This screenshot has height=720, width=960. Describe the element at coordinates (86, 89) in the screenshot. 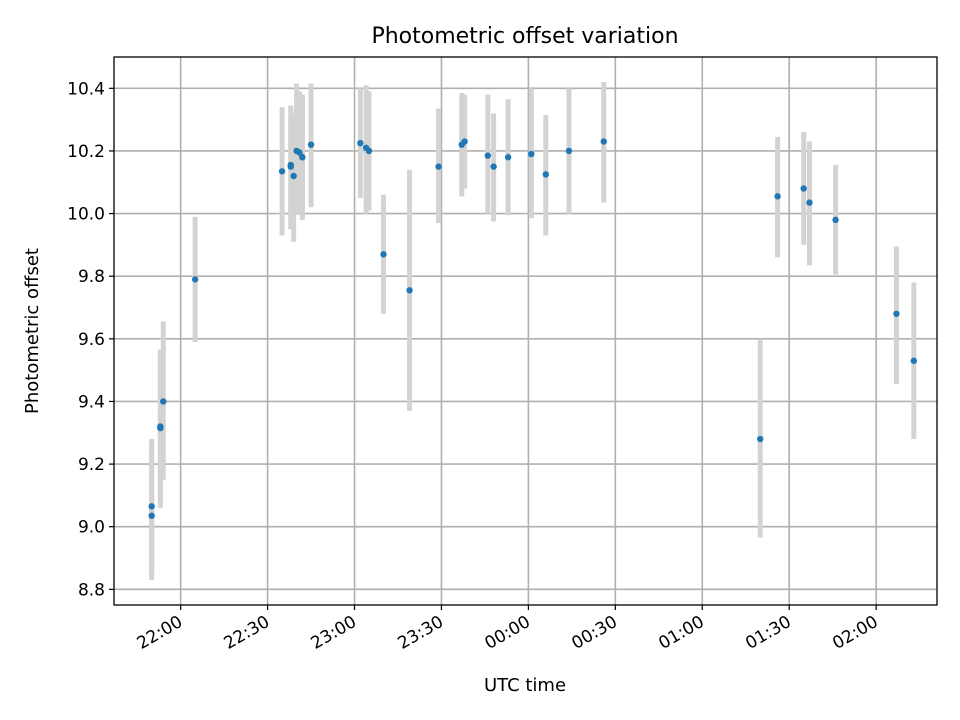

I see `y-tick-label: 10.4` at that location.